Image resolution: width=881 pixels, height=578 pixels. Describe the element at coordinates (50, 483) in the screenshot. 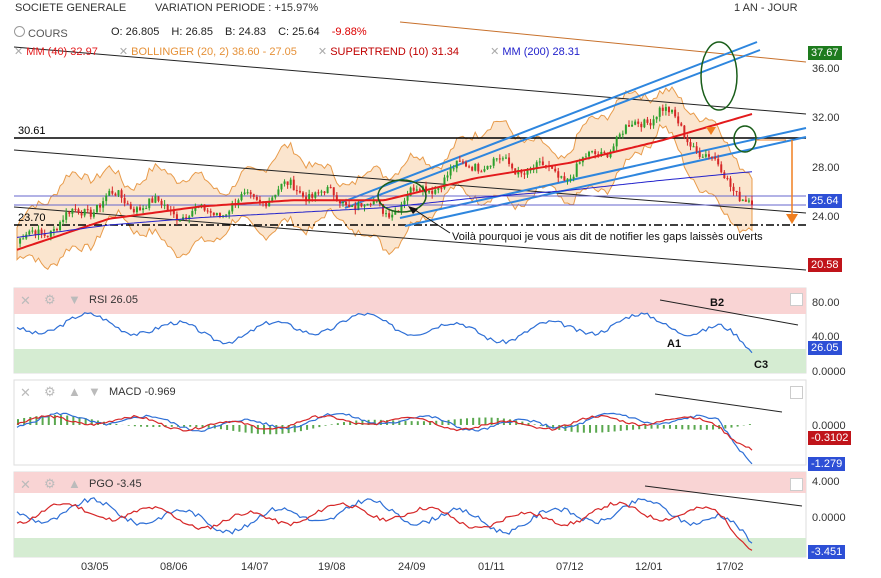

I see `pgo-gear-icon: ⚙` at that location.